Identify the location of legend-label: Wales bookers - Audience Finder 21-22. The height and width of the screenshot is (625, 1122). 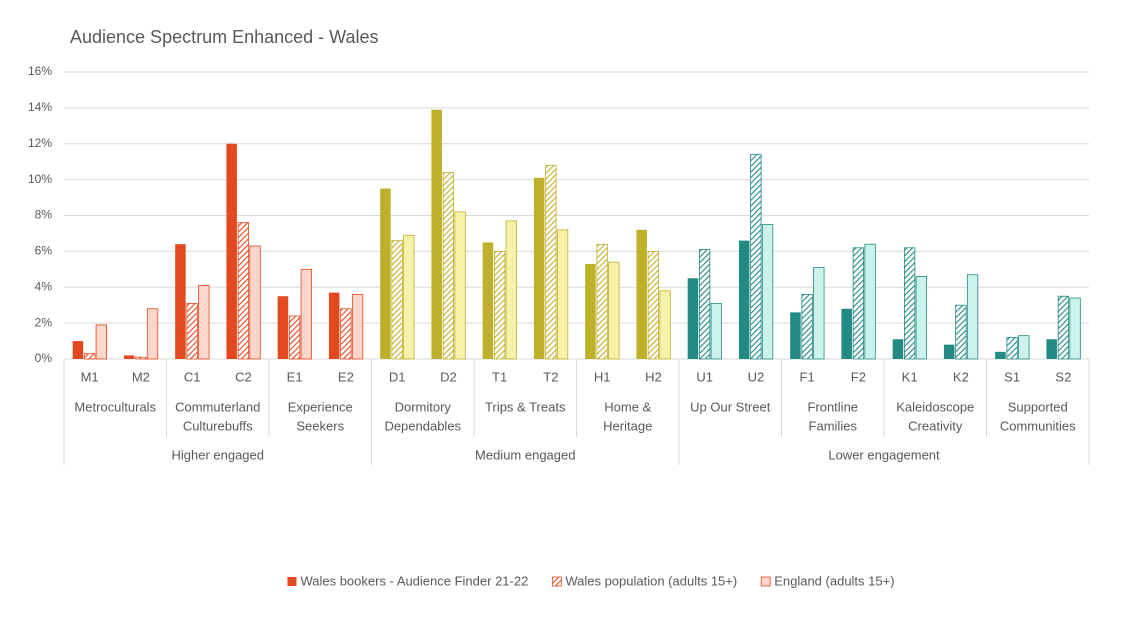
(414, 580).